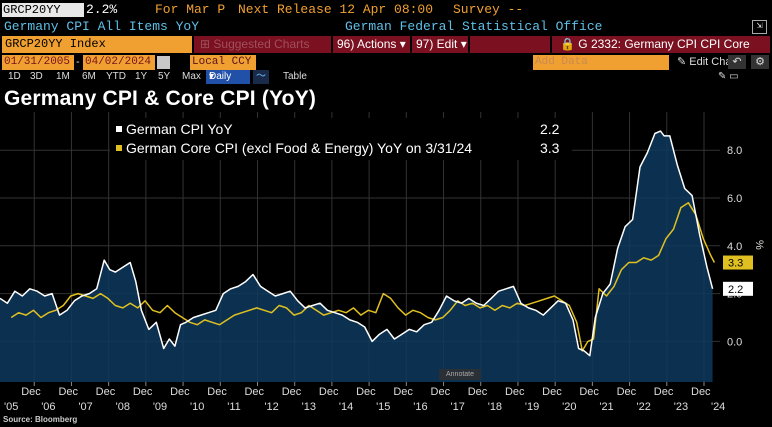 This screenshot has height=427, width=772. I want to click on legend-label-headline: German CPI YoY, so click(179, 129).